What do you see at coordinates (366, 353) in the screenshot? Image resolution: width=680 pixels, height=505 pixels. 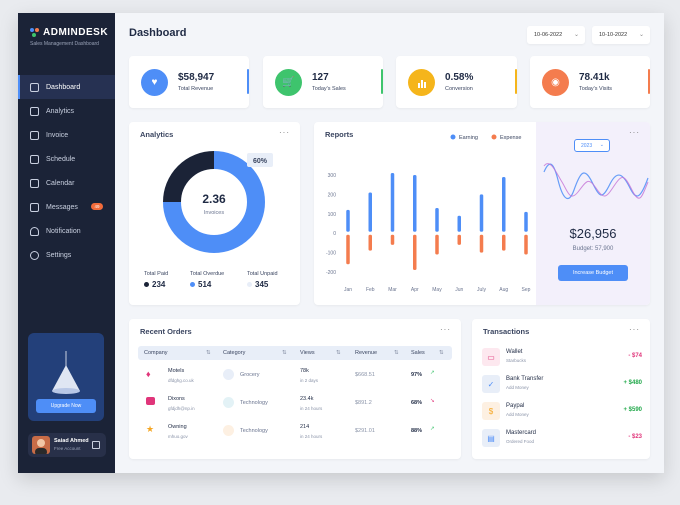 I see `column-revenue: Revenue` at bounding box center [366, 353].